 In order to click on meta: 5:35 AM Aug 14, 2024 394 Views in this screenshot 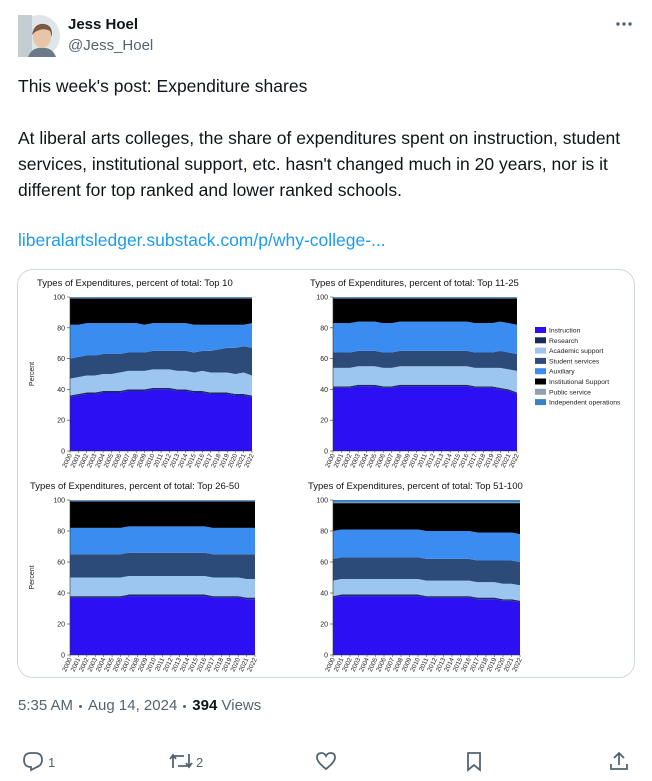, I will do `click(139, 705)`.